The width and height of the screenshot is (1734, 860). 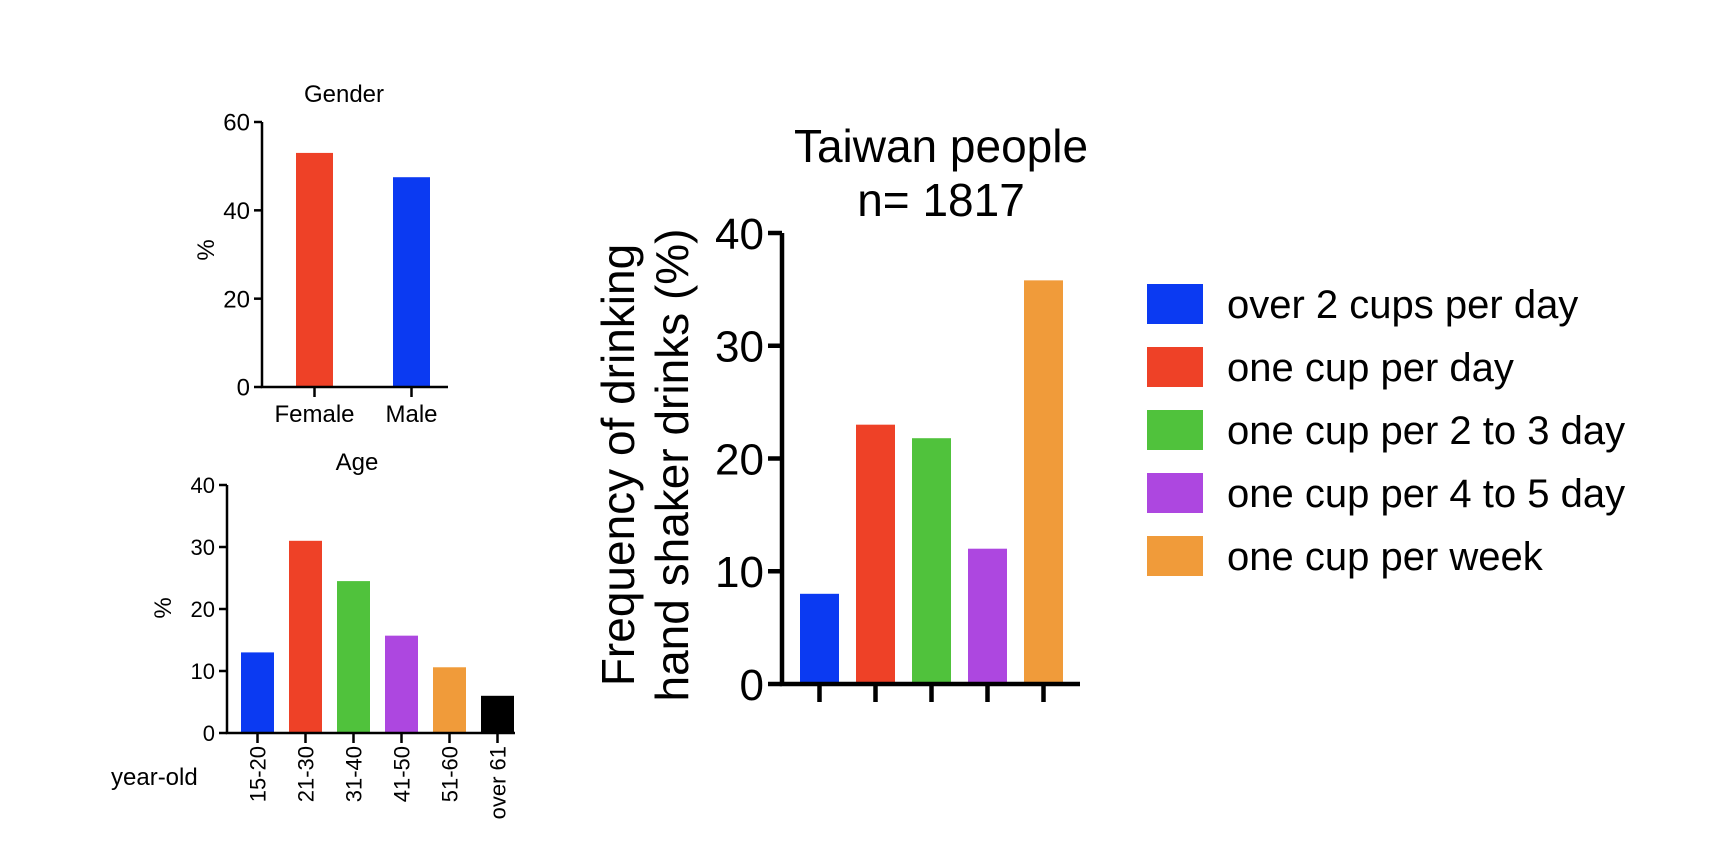 I want to click on frequency-y-axis-label-line1: Frequency of drinking, so click(x=618, y=465).